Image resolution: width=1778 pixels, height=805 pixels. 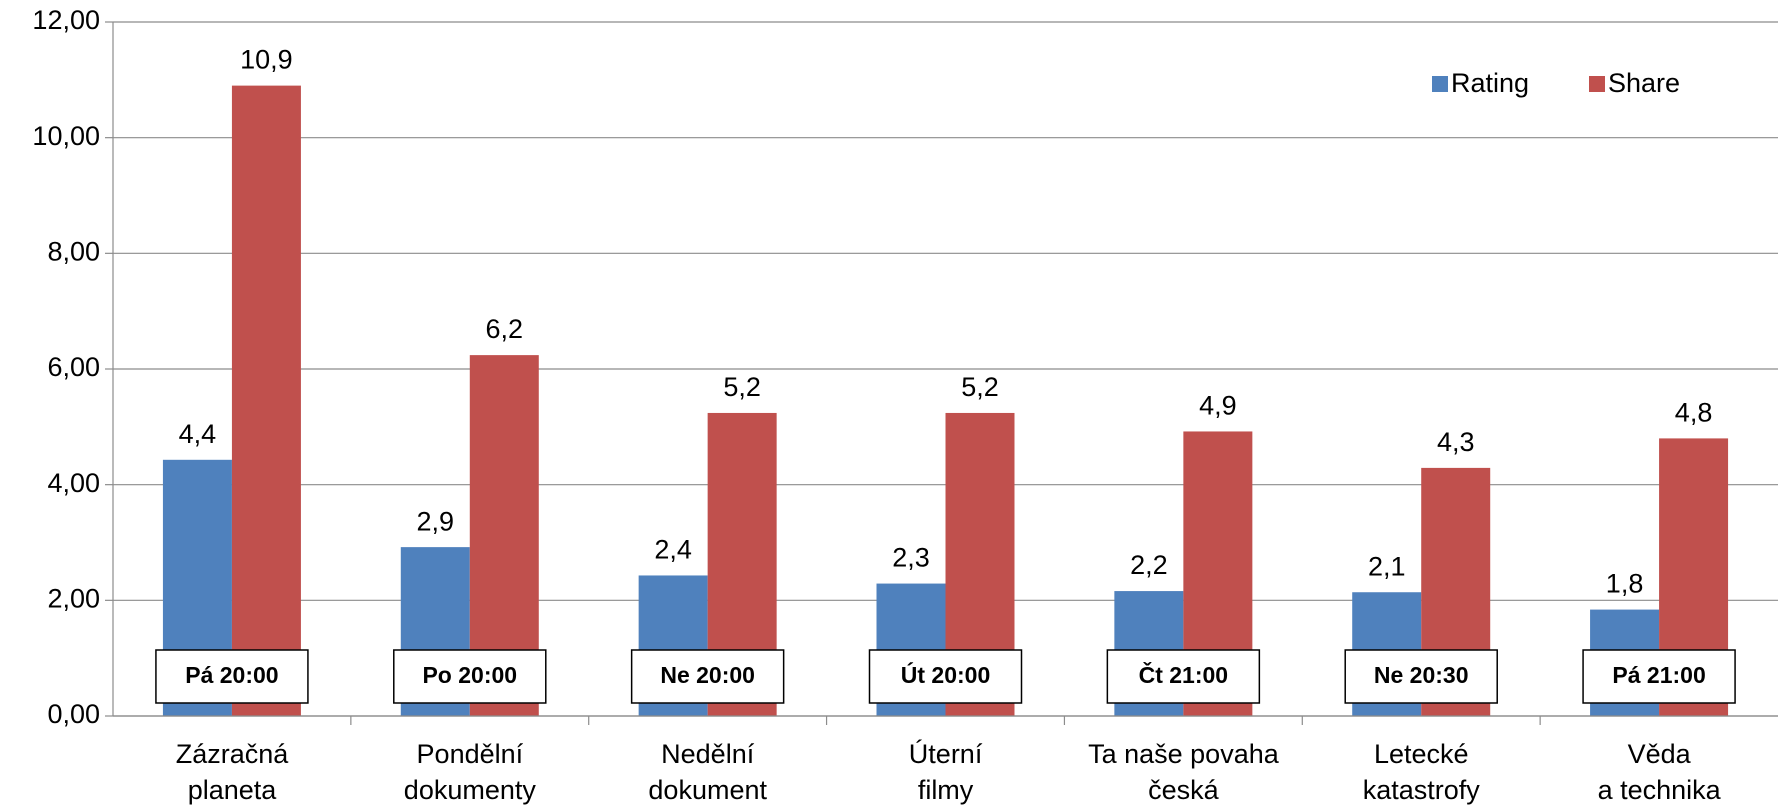 What do you see at coordinates (673, 550) in the screenshot?
I see `data-label: 2,4` at bounding box center [673, 550].